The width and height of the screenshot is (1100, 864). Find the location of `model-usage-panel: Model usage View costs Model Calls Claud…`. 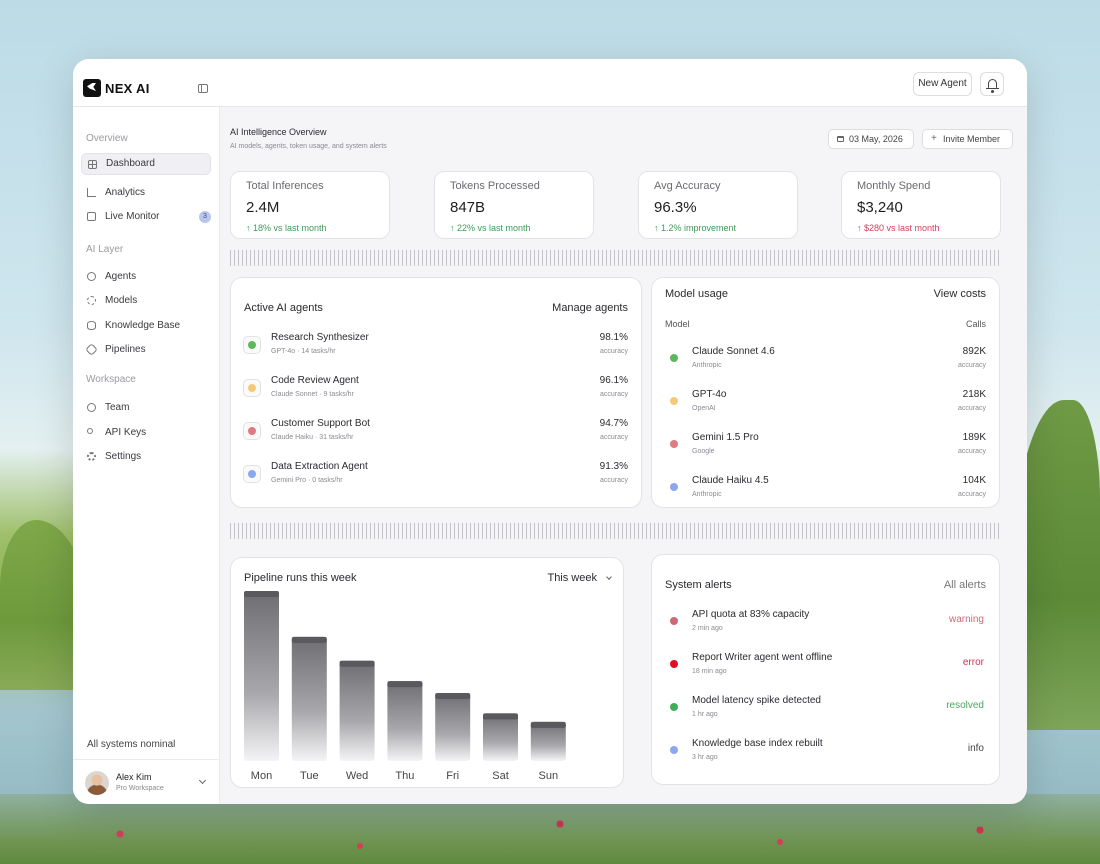

model-usage-panel: Model usage View costs Model Calls Claud… is located at coordinates (825, 392).